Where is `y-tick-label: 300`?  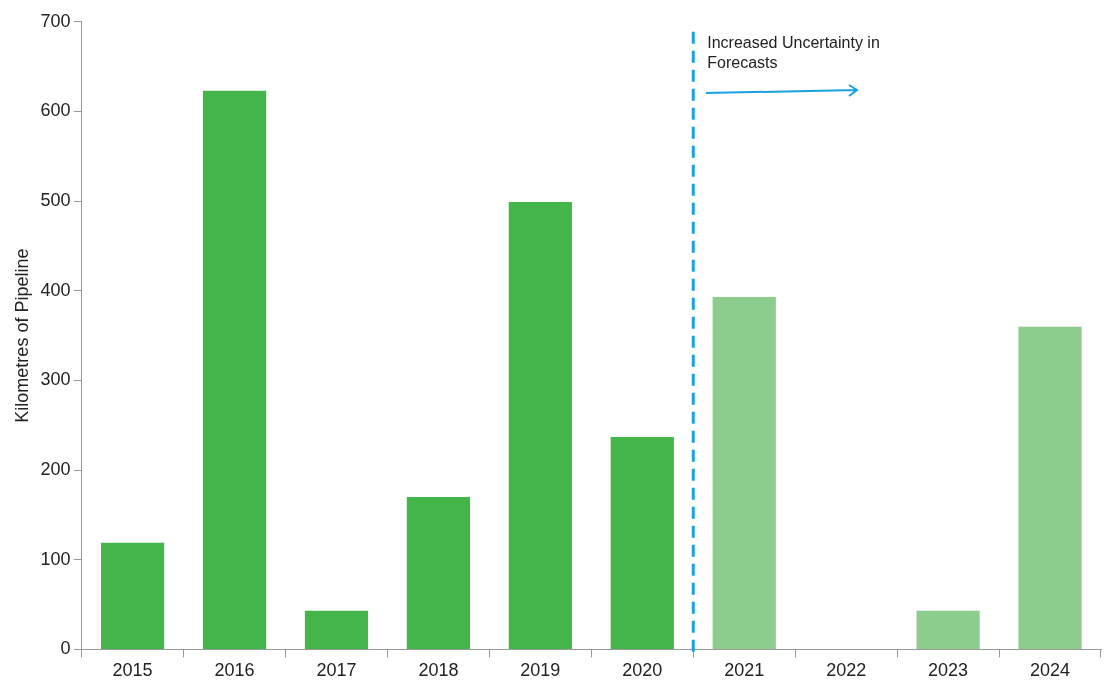
y-tick-label: 300 is located at coordinates (55, 379).